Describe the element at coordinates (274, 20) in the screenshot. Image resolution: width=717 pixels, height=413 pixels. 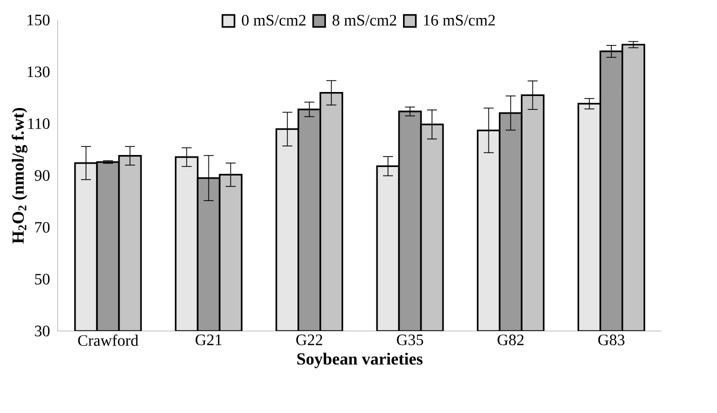
I see `legend-label: 0 mS/cm2` at that location.